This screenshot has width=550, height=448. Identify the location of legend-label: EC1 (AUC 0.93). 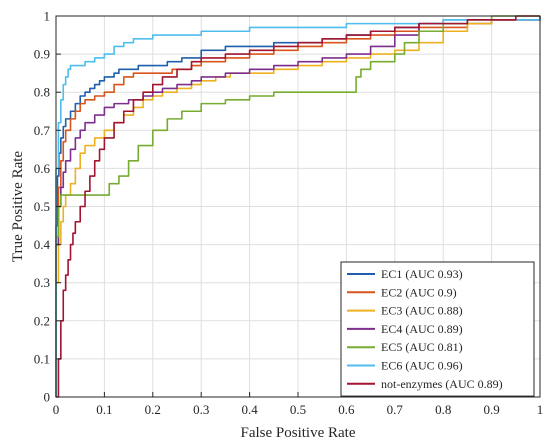
(422, 274).